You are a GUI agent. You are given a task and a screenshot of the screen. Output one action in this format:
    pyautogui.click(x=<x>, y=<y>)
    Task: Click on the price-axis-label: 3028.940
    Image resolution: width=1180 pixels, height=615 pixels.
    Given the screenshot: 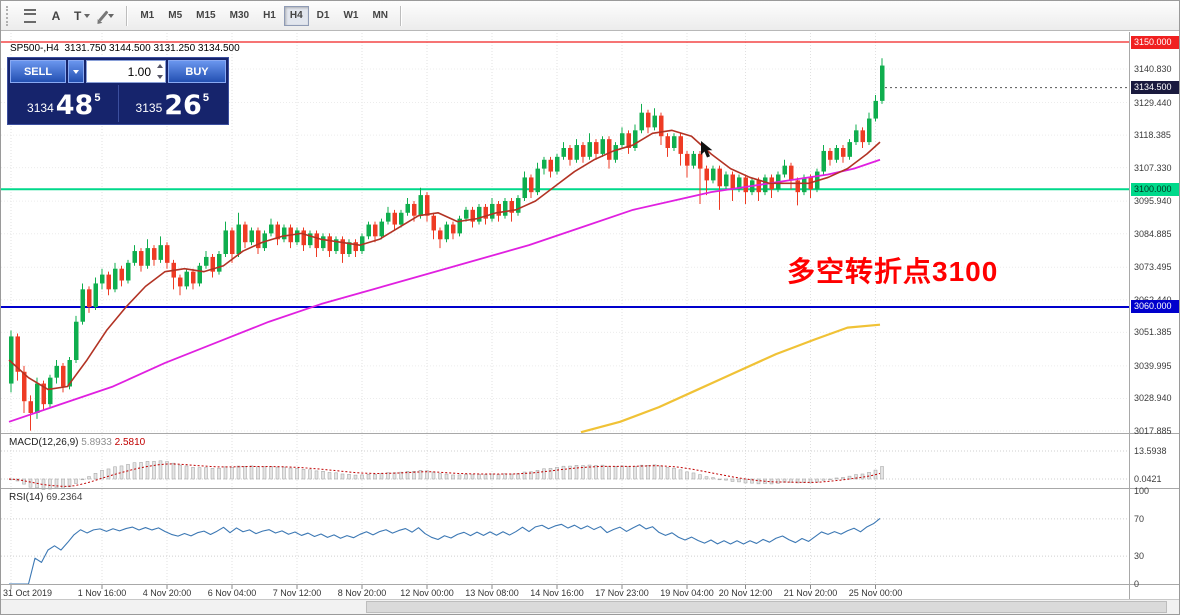 What is the action you would take?
    pyautogui.click(x=1153, y=398)
    